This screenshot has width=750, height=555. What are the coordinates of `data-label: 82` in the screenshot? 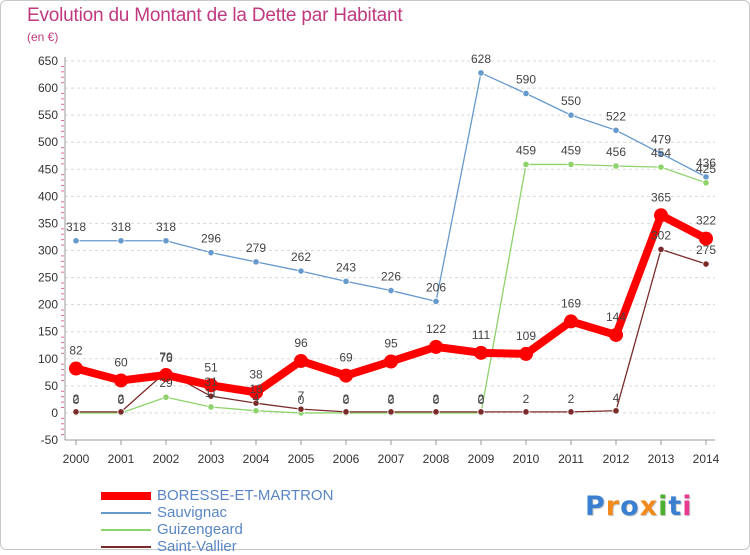 It's located at (76, 351).